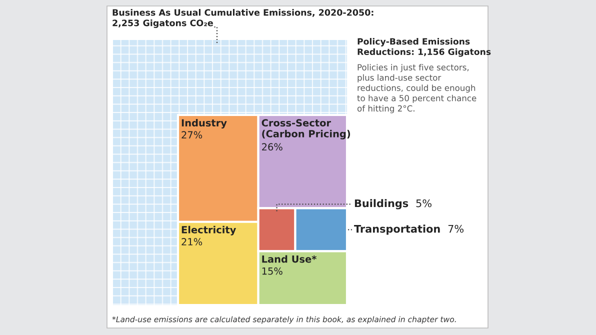 This screenshot has width=596, height=335. What do you see at coordinates (192, 135) in the screenshot?
I see `data-label: 27%` at bounding box center [192, 135].